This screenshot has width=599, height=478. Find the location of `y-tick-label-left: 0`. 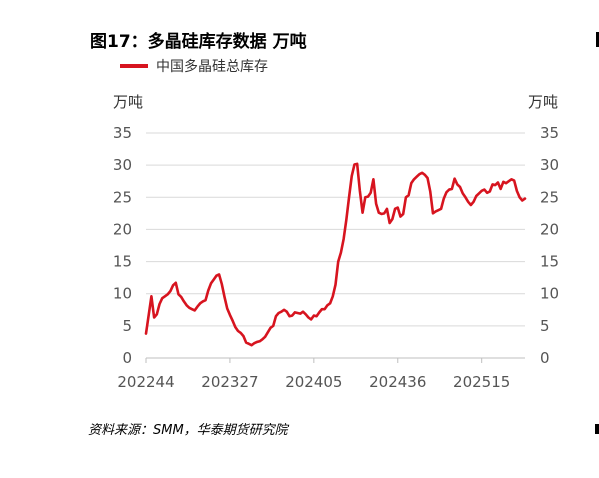

y-tick-label-left: 0 is located at coordinates (127, 358).